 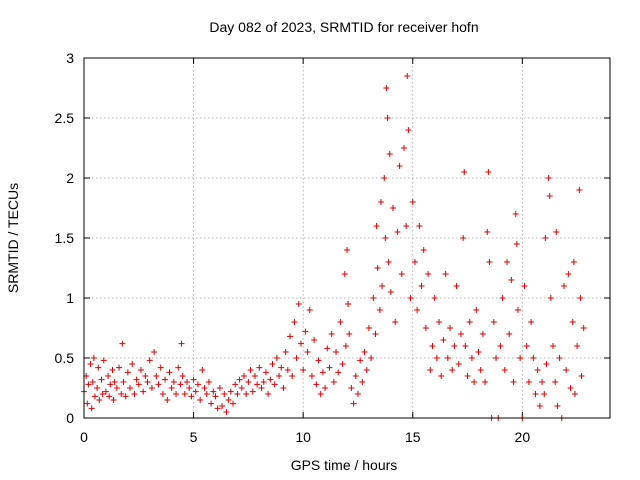 What do you see at coordinates (13, 238) in the screenshot?
I see `y-axis-label: SRMTID / TECUs` at bounding box center [13, 238].